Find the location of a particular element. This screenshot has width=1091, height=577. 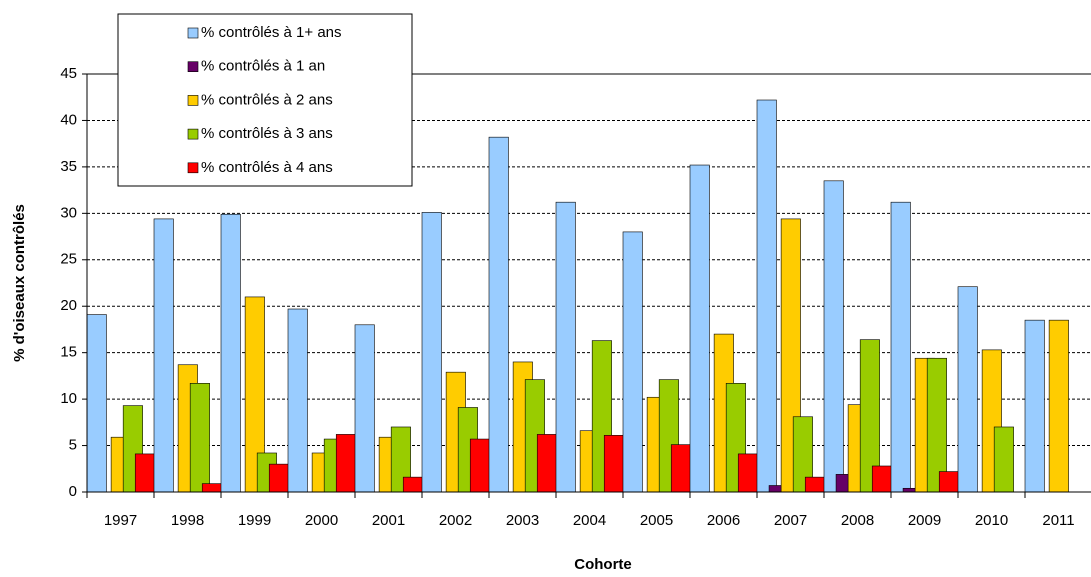

y-axis-label: % d'oiseaux contrôlés is located at coordinates (19, 283).